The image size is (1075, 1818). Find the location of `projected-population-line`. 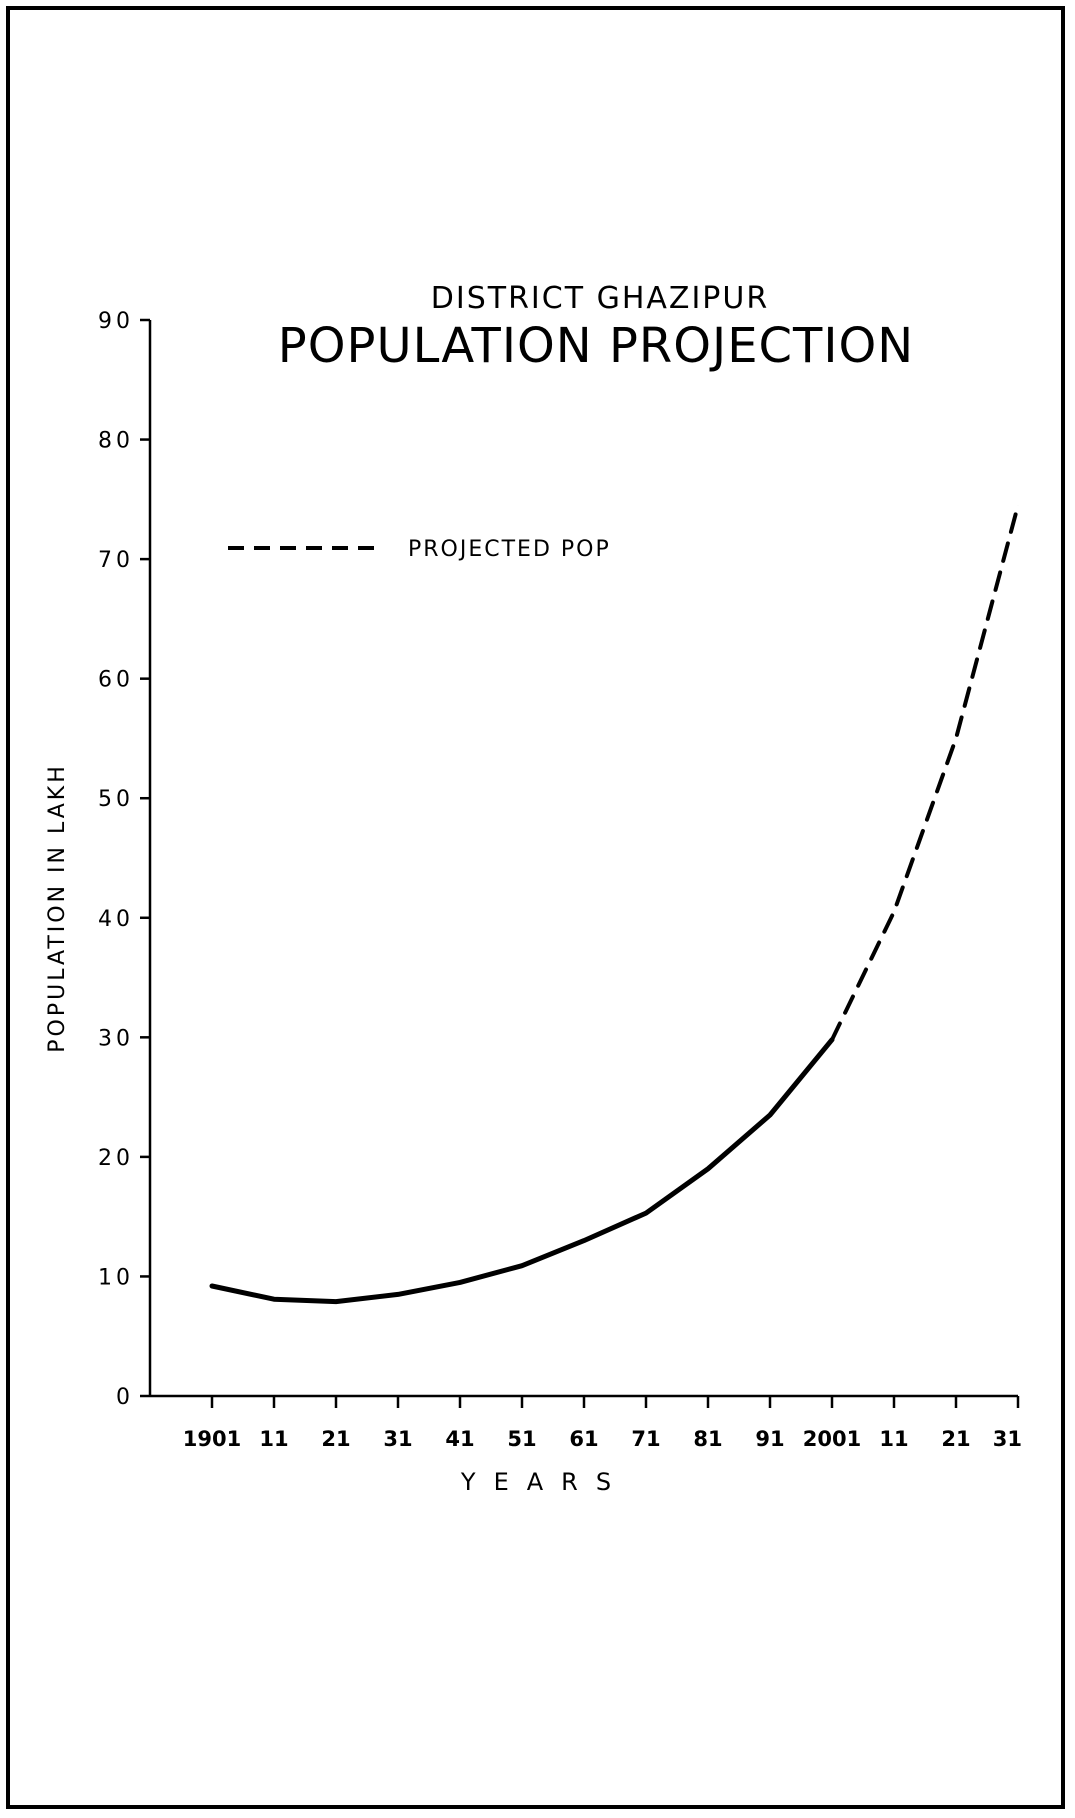

projected-population-line is located at coordinates (925, 772).